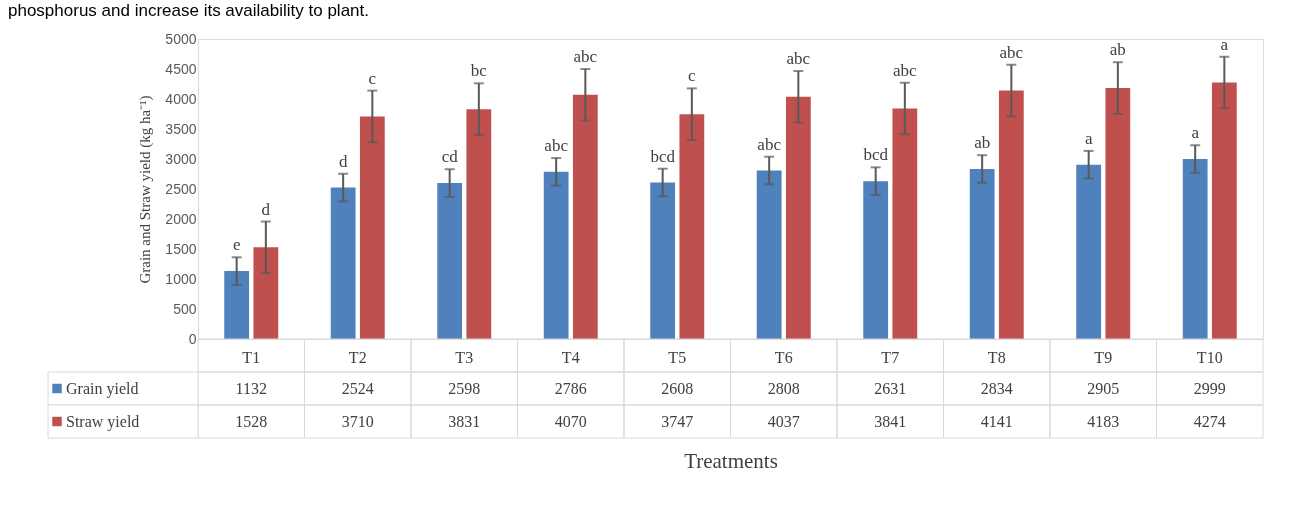 Image resolution: width=1307 pixels, height=524 pixels. I want to click on y-tick-label: 0, so click(192, 338).